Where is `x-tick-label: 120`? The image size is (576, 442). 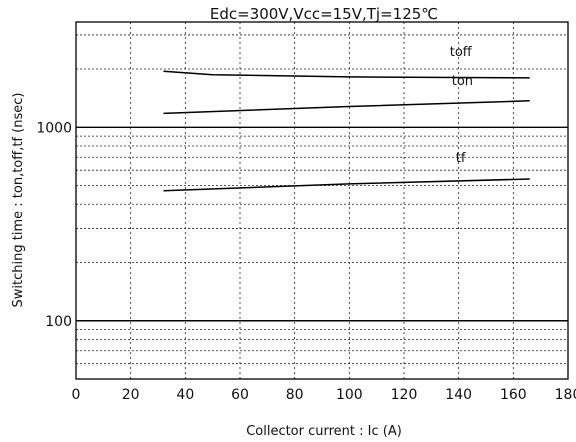
x-tick-label: 120 is located at coordinates (404, 395).